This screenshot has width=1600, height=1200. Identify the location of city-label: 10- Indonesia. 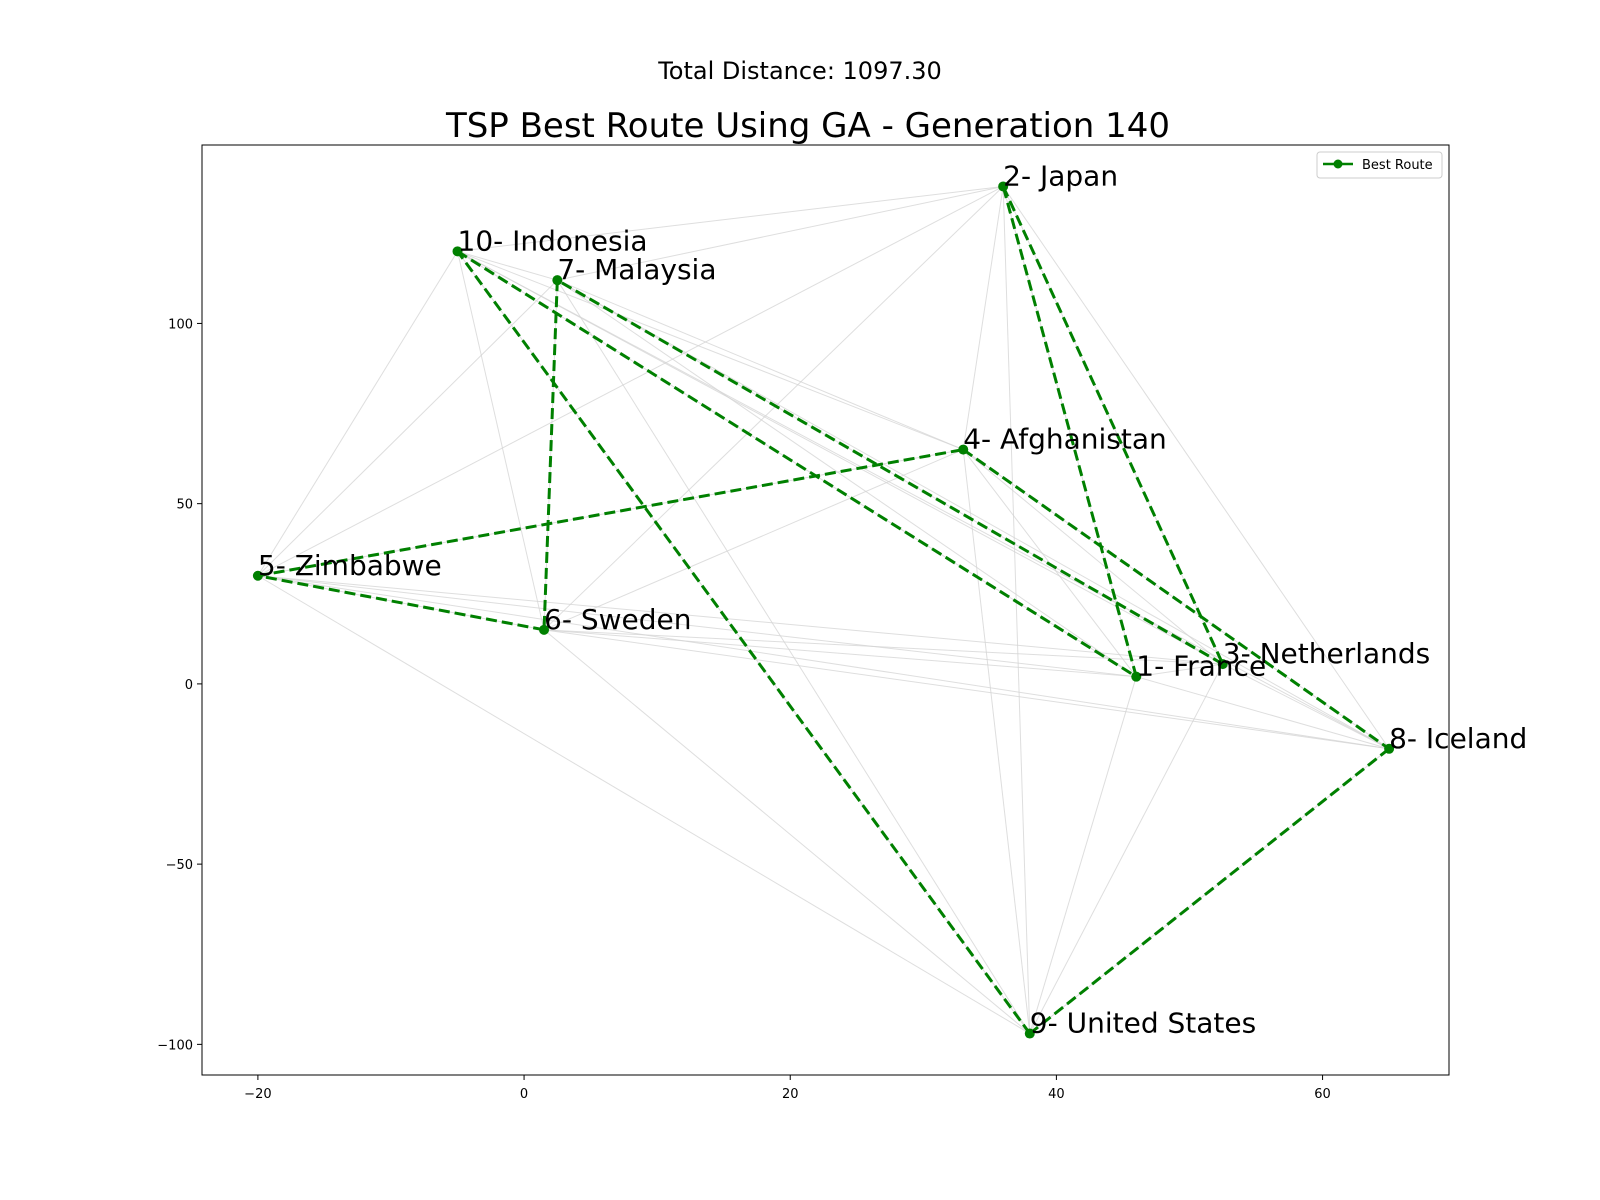
(553, 240).